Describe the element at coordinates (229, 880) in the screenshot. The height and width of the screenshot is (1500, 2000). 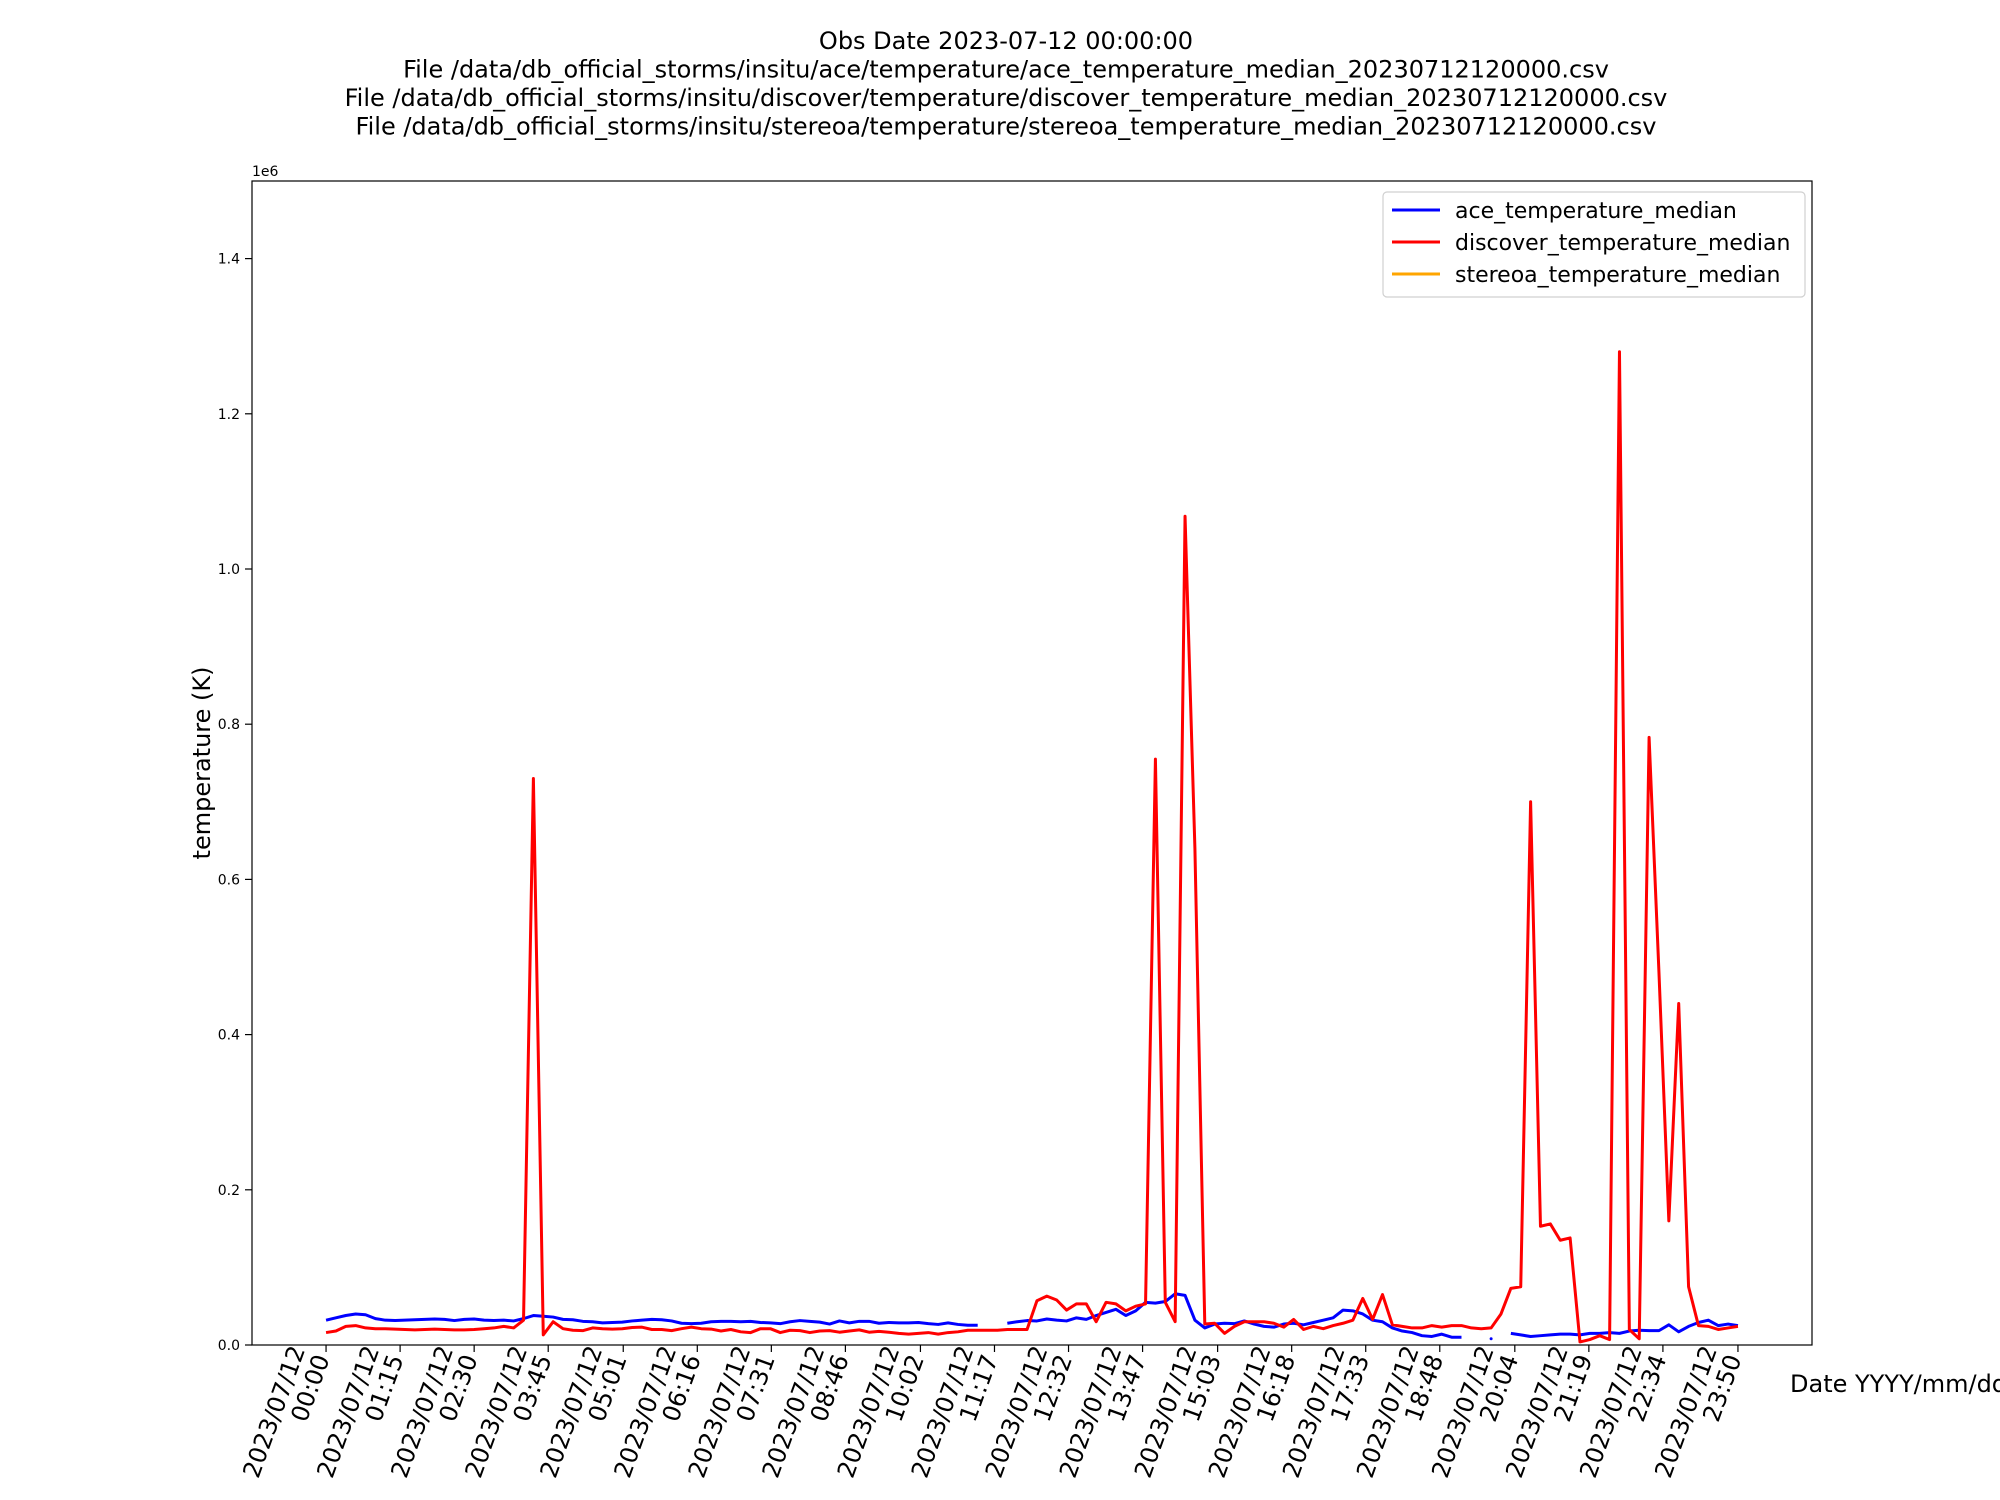
I see `y-tick-label: 0.6` at that location.